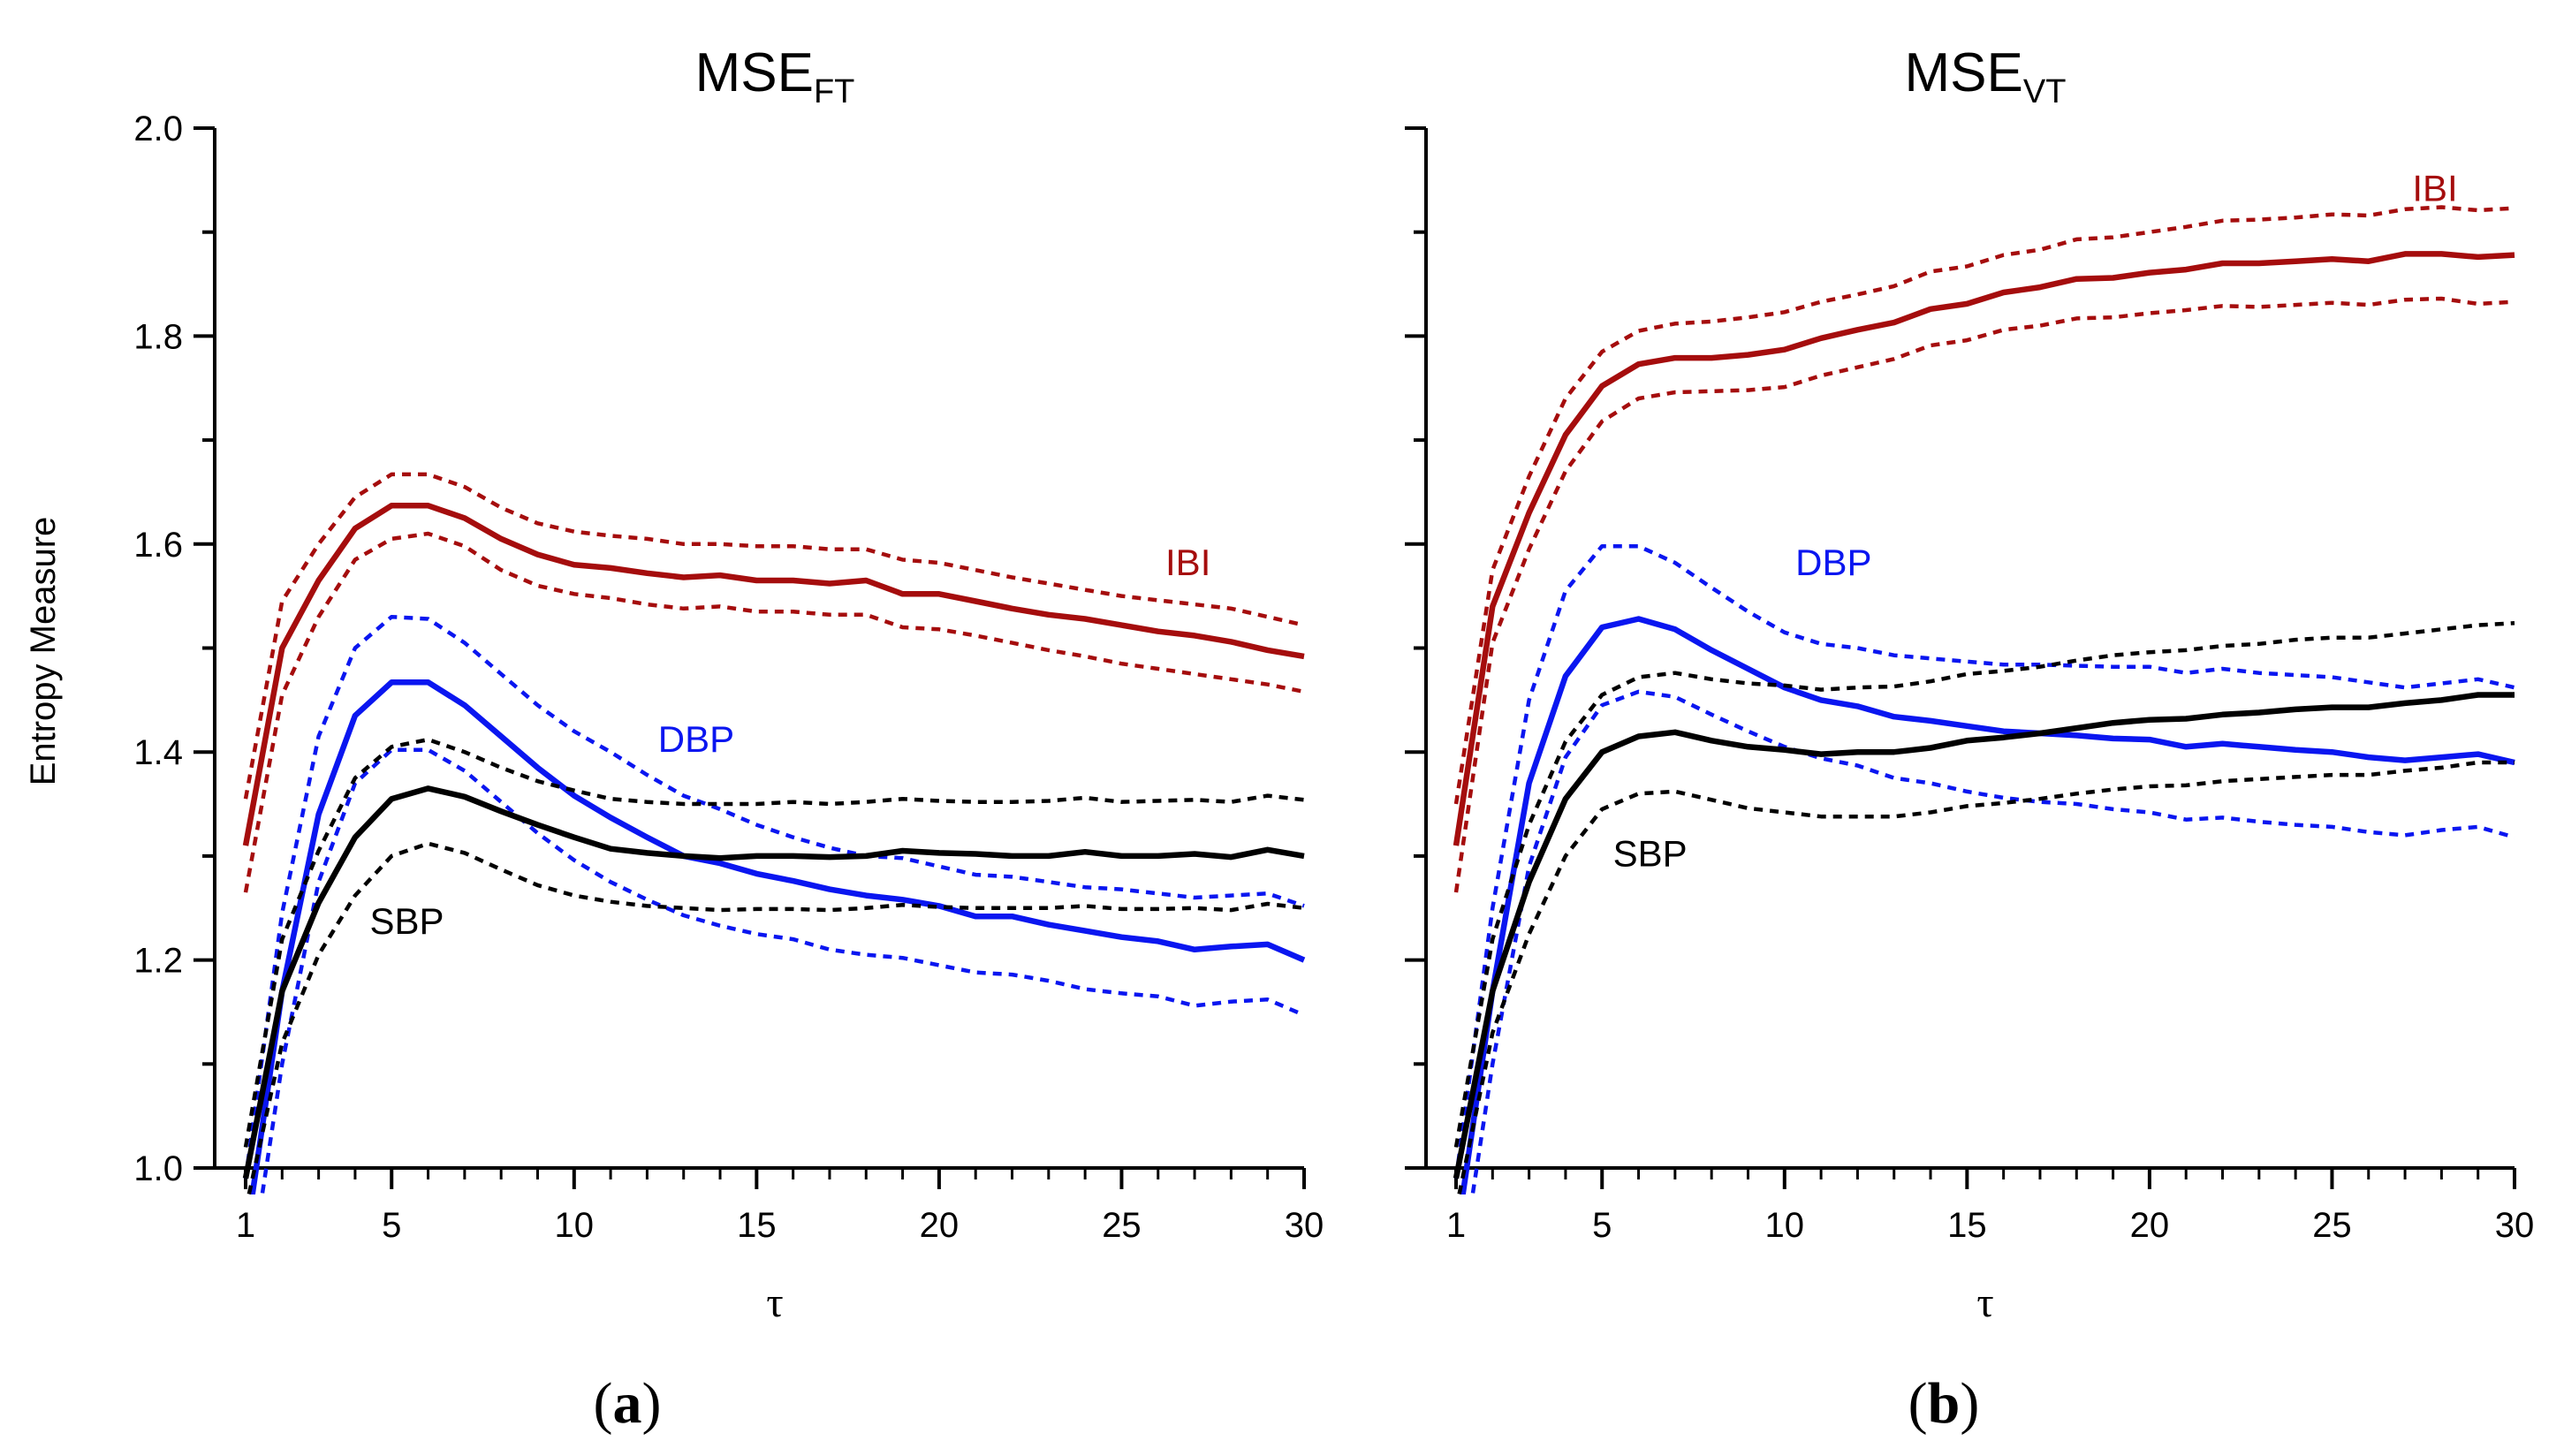  I want to click on panel-a-x-tick-label: 1, so click(246, 1226).